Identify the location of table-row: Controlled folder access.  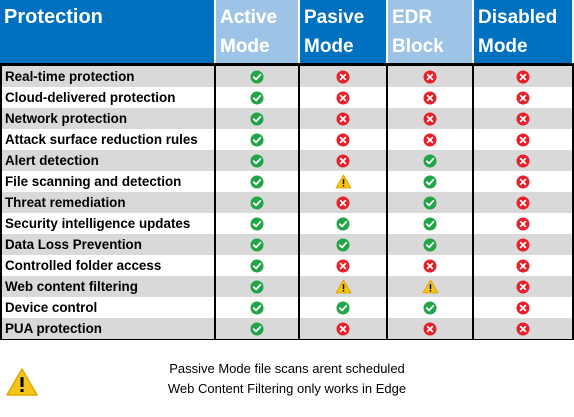
(287, 265).